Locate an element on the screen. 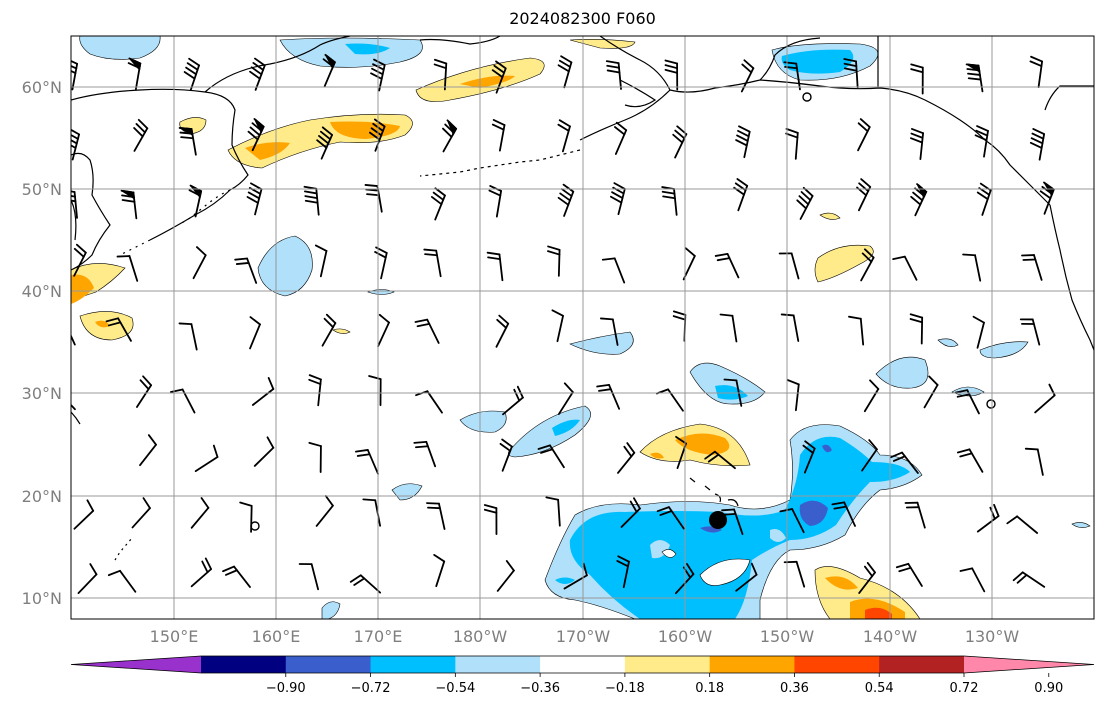 The image size is (1105, 712). colorbar-tick-label: 0.72 is located at coordinates (964, 688).